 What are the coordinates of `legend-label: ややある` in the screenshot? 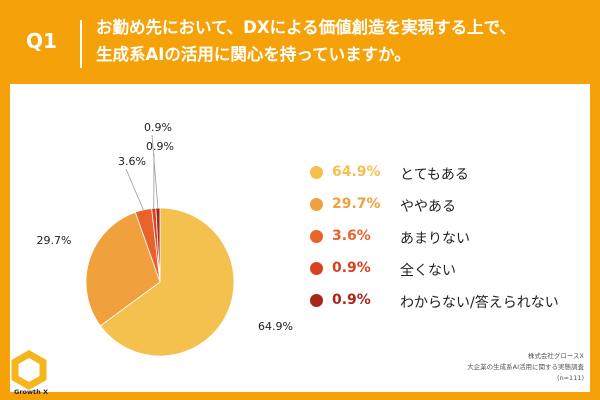 It's located at (428, 207).